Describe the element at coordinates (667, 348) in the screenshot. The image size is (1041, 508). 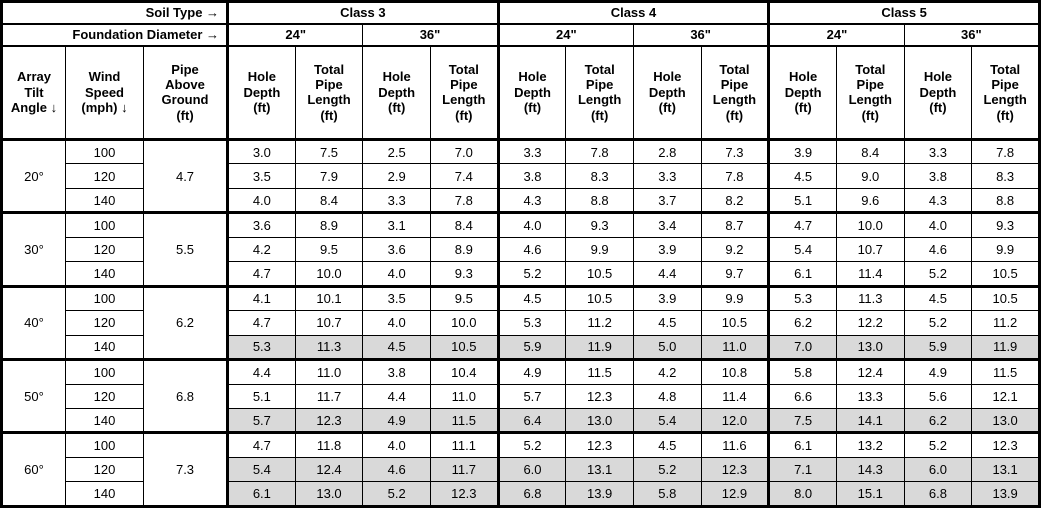
I see `hole-depth-cell: 5.0` at that location.